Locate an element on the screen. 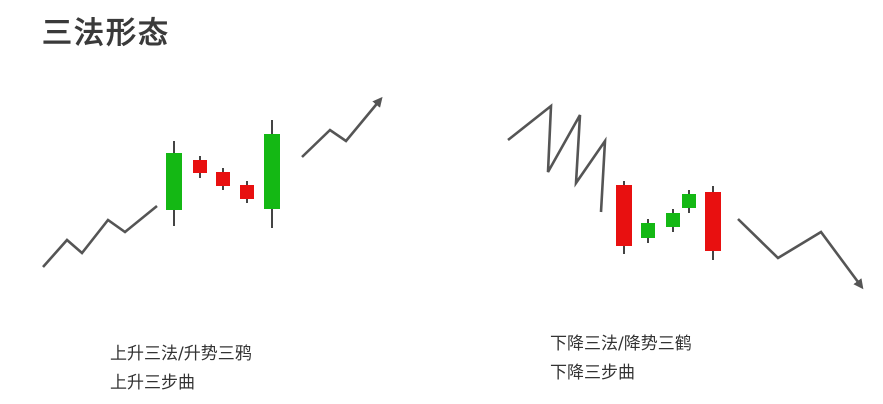  page-title: 三法形态 is located at coordinates (106, 33).